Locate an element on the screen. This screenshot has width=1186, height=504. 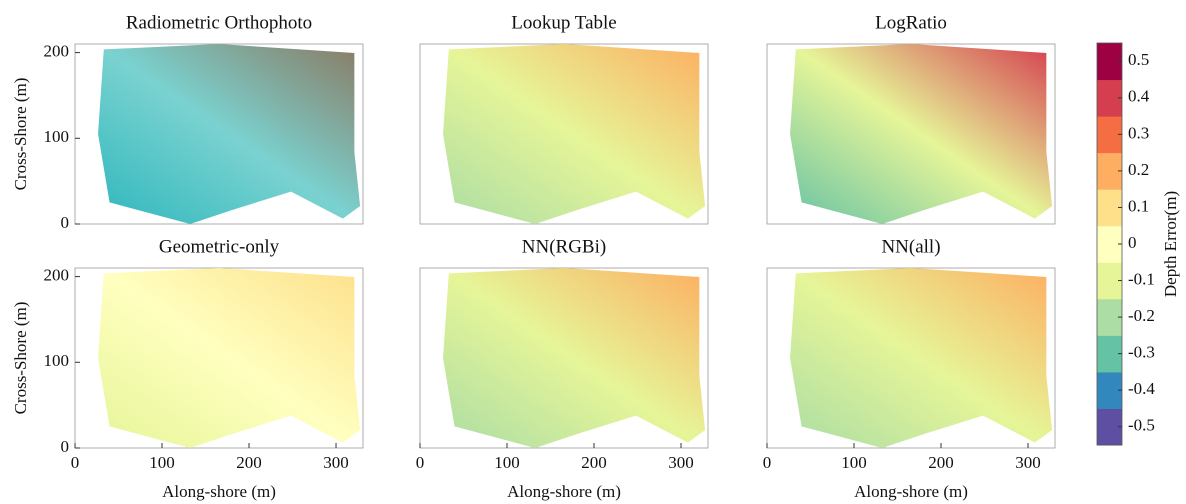
colorbar-tick-label: 0.3 is located at coordinates (1138, 132).